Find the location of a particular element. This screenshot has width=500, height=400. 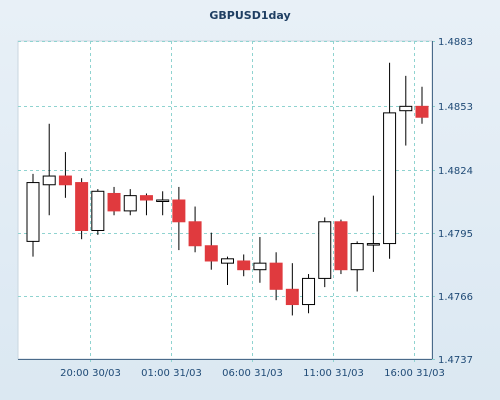

x-tick-label: 16:00 31/03 is located at coordinates (414, 373).